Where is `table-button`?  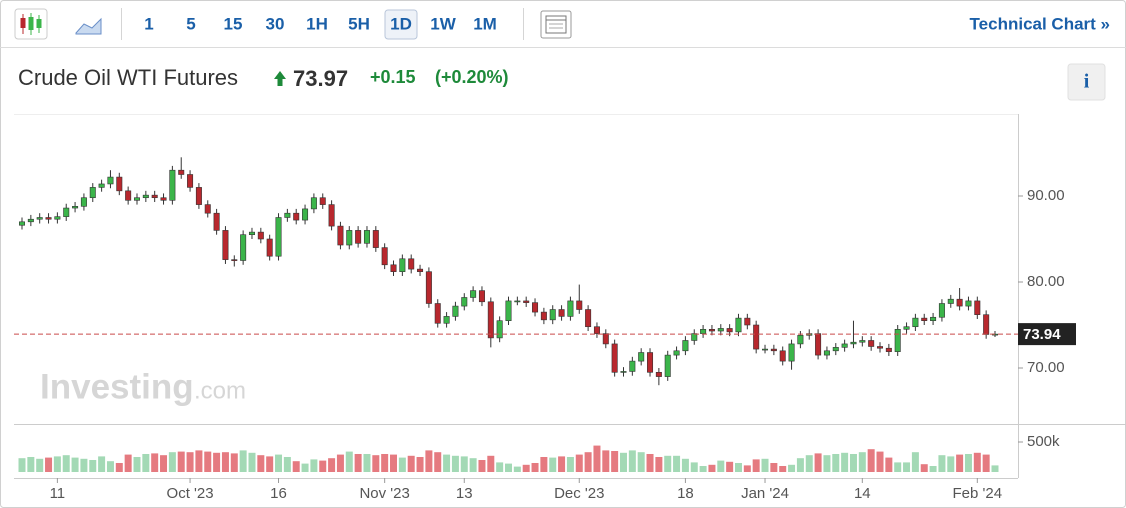 table-button is located at coordinates (556, 24).